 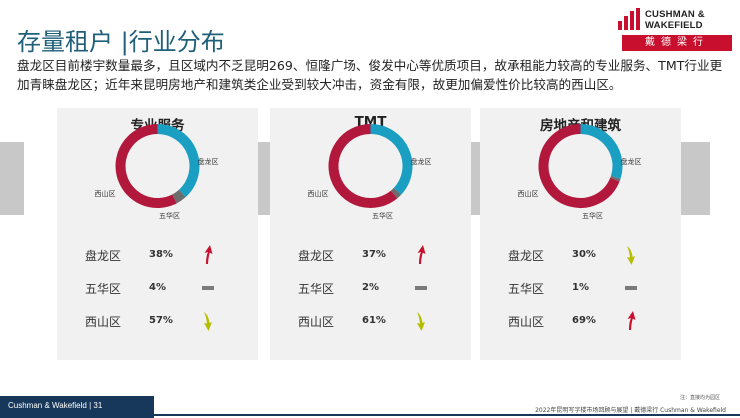 I want to click on share-value: 37%, so click(x=374, y=254).